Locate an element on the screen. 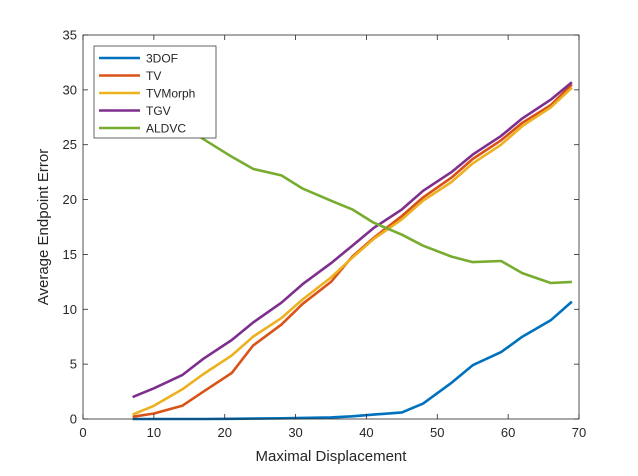 The width and height of the screenshot is (638, 476). y-tick-label: 35 is located at coordinates (70, 35).